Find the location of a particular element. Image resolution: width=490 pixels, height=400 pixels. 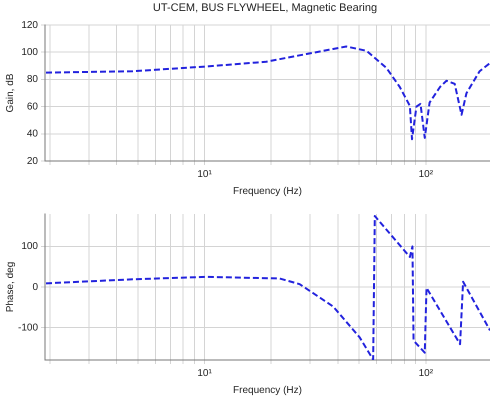

chart-title: UT-CEM, BUS FLYWHEEL, Magnetic Bearing is located at coordinates (265, 8).